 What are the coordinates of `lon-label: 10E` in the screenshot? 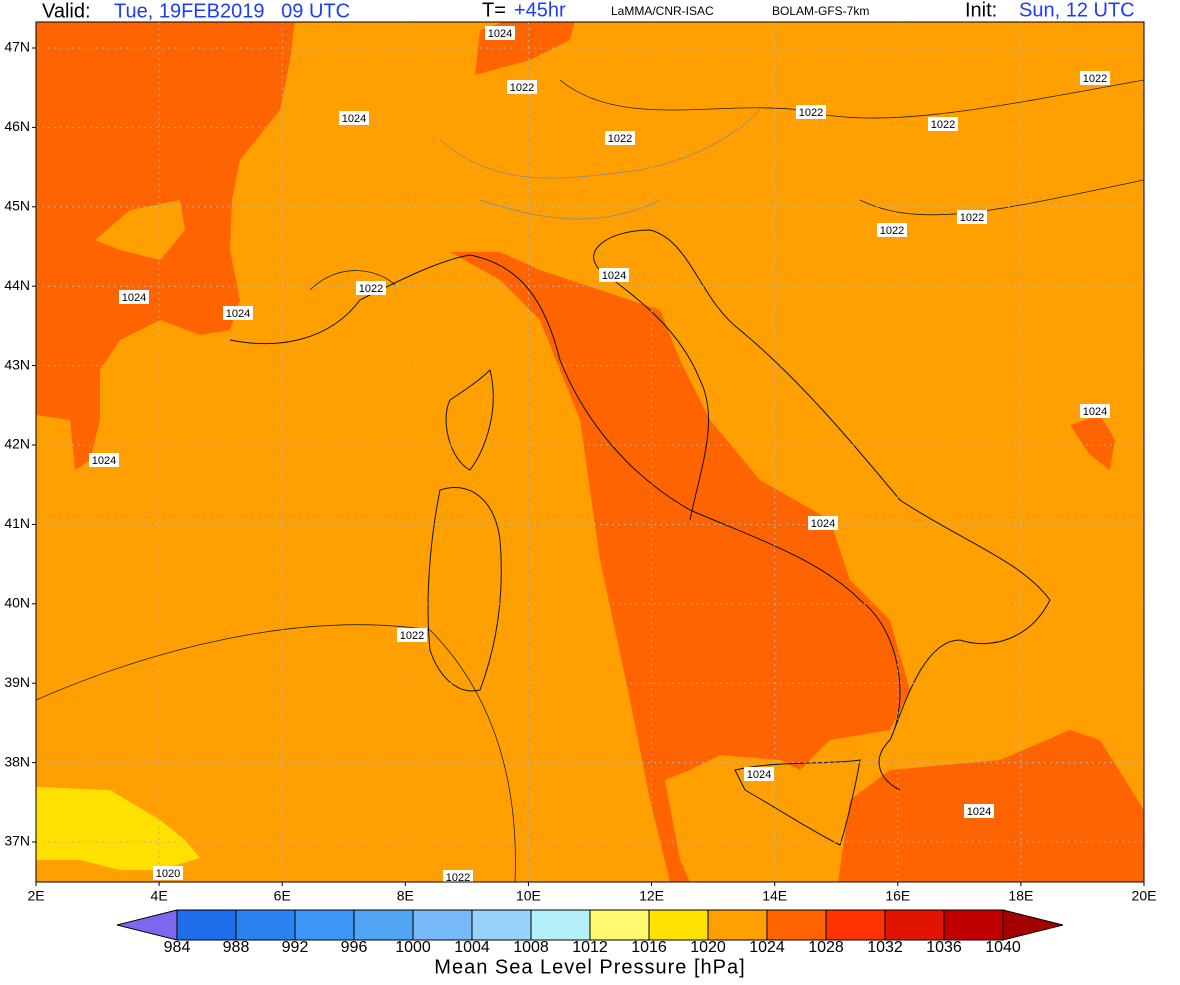 It's located at (528, 896).